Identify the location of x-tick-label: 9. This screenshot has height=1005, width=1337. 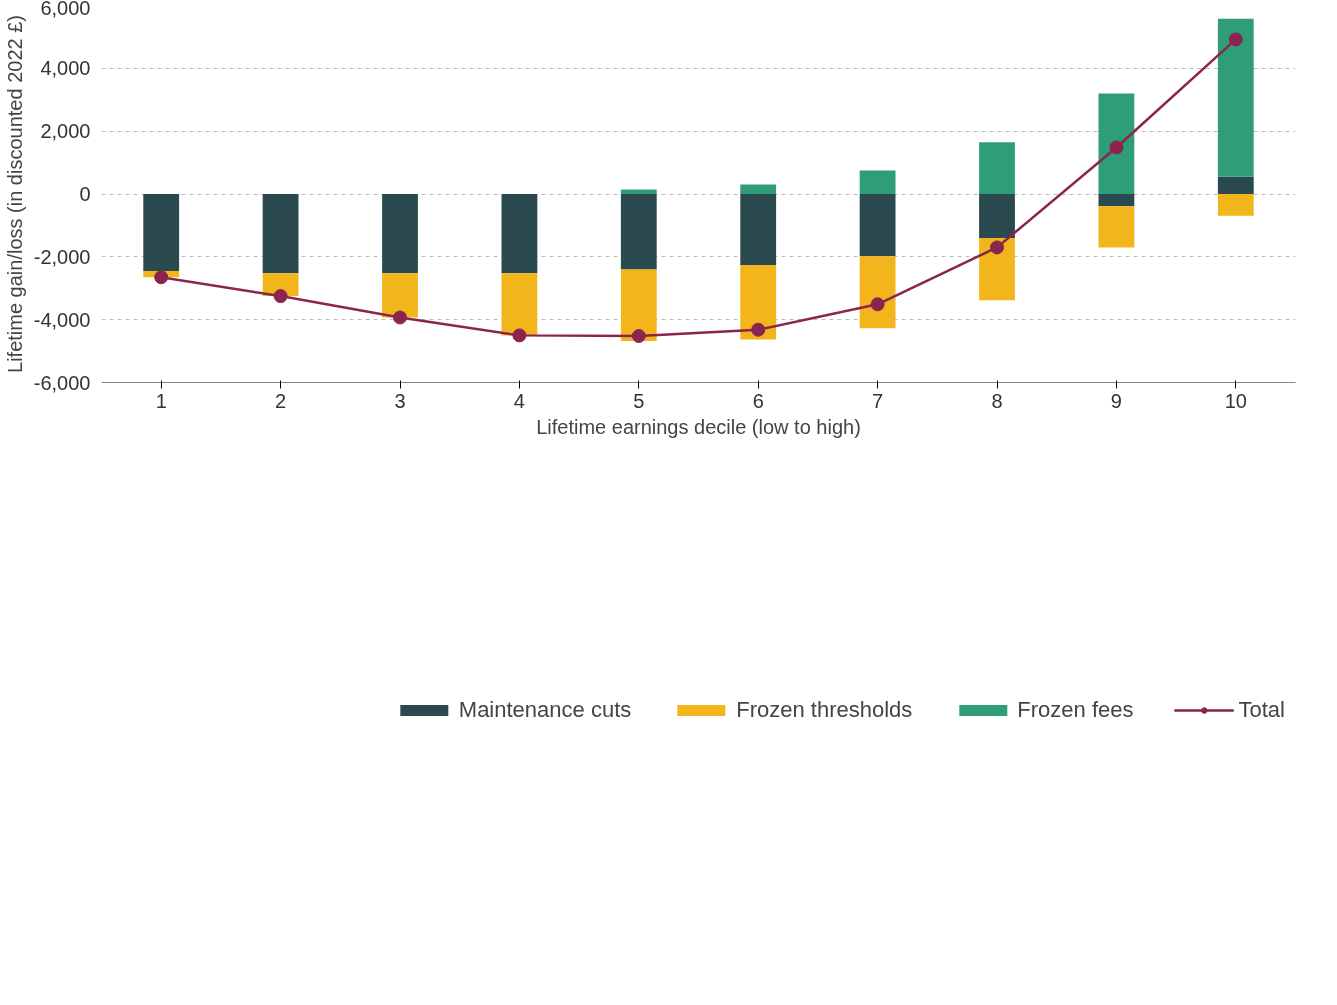
(1116, 400).